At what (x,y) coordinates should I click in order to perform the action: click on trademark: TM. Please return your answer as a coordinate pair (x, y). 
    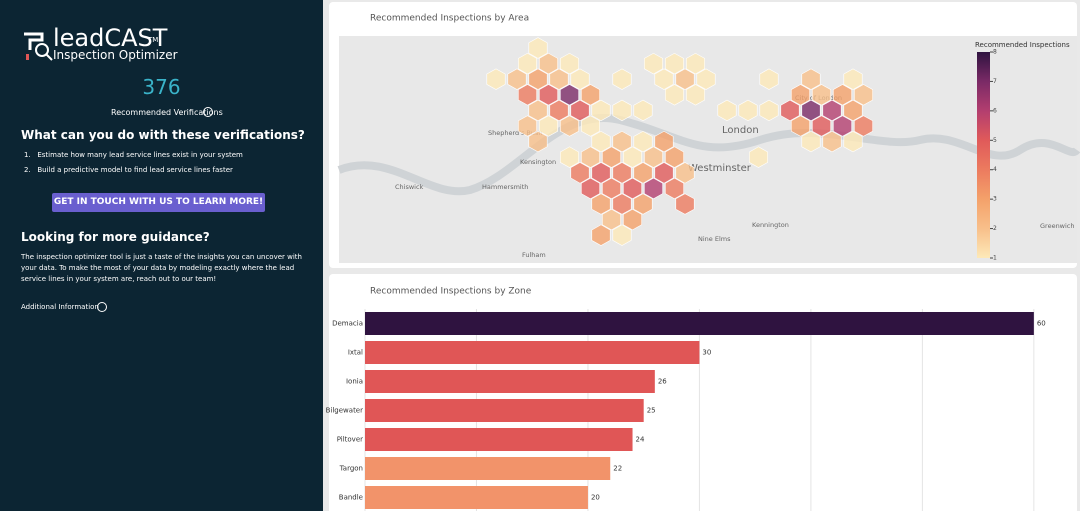
    Looking at the image, I should click on (153, 40).